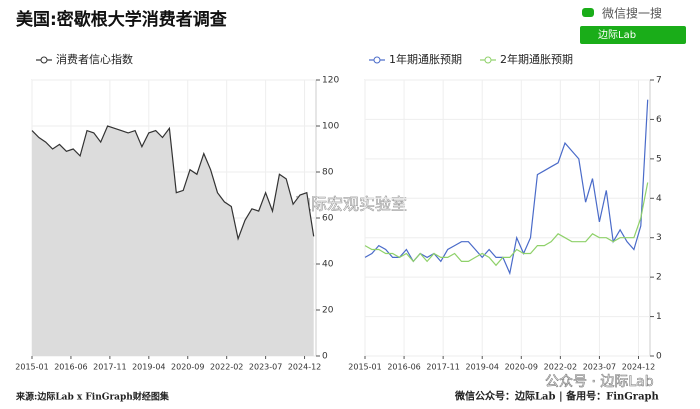 This screenshot has width=700, height=409. What do you see at coordinates (328, 219) in the screenshot?
I see `y-tick-label: 60` at bounding box center [328, 219].